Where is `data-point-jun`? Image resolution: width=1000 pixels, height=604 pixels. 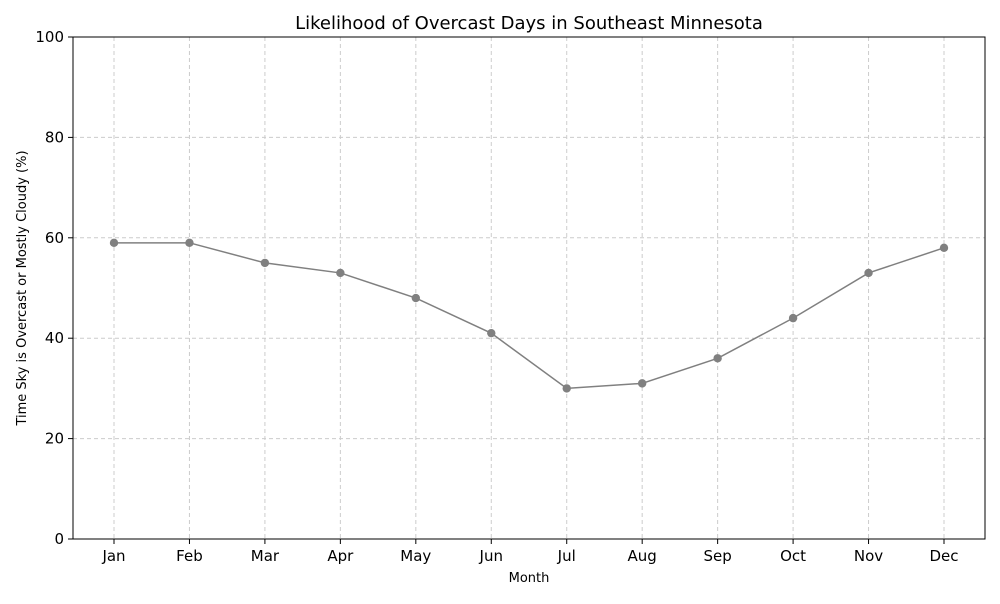
data-point-jun is located at coordinates (491, 333).